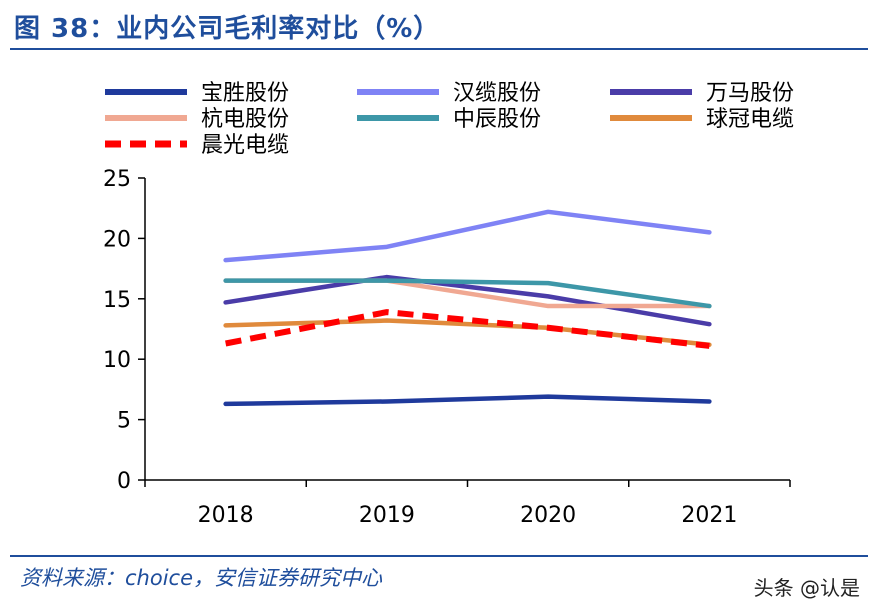 This screenshot has width=878, height=613. Describe the element at coordinates (548, 515) in the screenshot. I see `x-tick-label: 2020` at that location.